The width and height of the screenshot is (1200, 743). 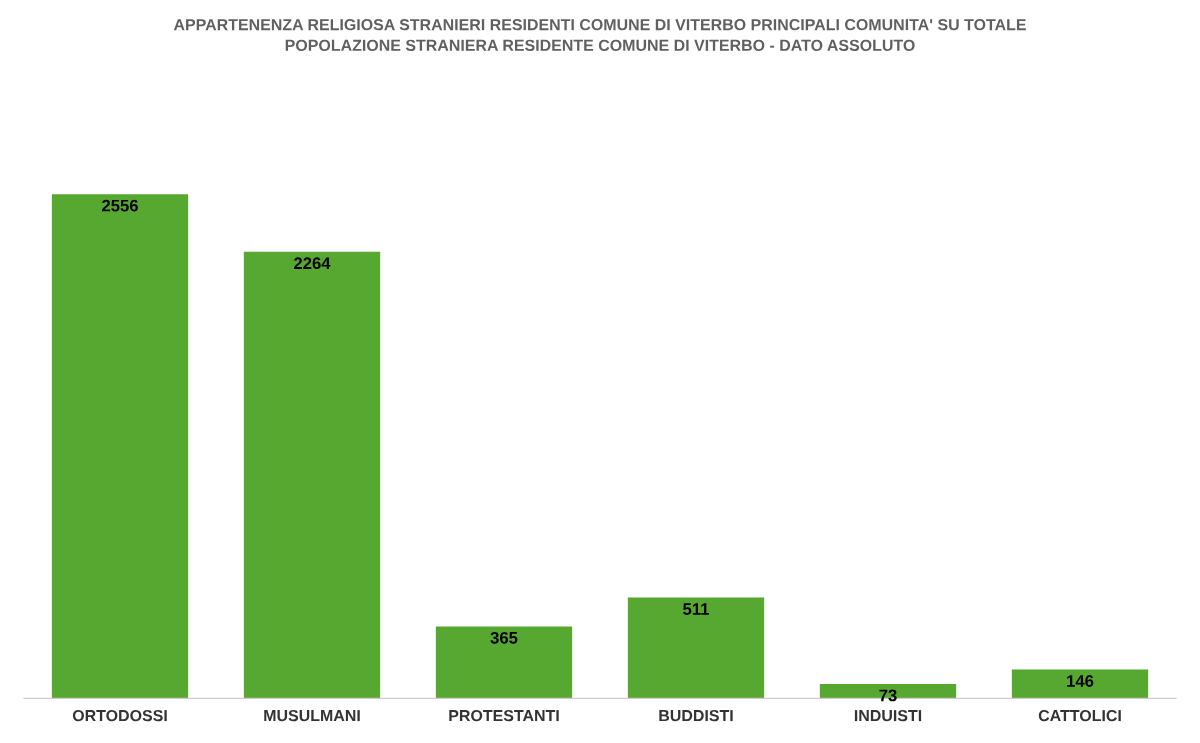 I want to click on chart-title: APPARTENENZA RELIGIOSA STRANIERI RESIDENTI COMUNE DI VITERBO PRINCIPALI COMUNITA' SU TOTALE POPOLAZIONE STRANIERA RESIDENTE COMUNE DI VITERBO - DATO ASSOLUTO, so click(x=599, y=35).